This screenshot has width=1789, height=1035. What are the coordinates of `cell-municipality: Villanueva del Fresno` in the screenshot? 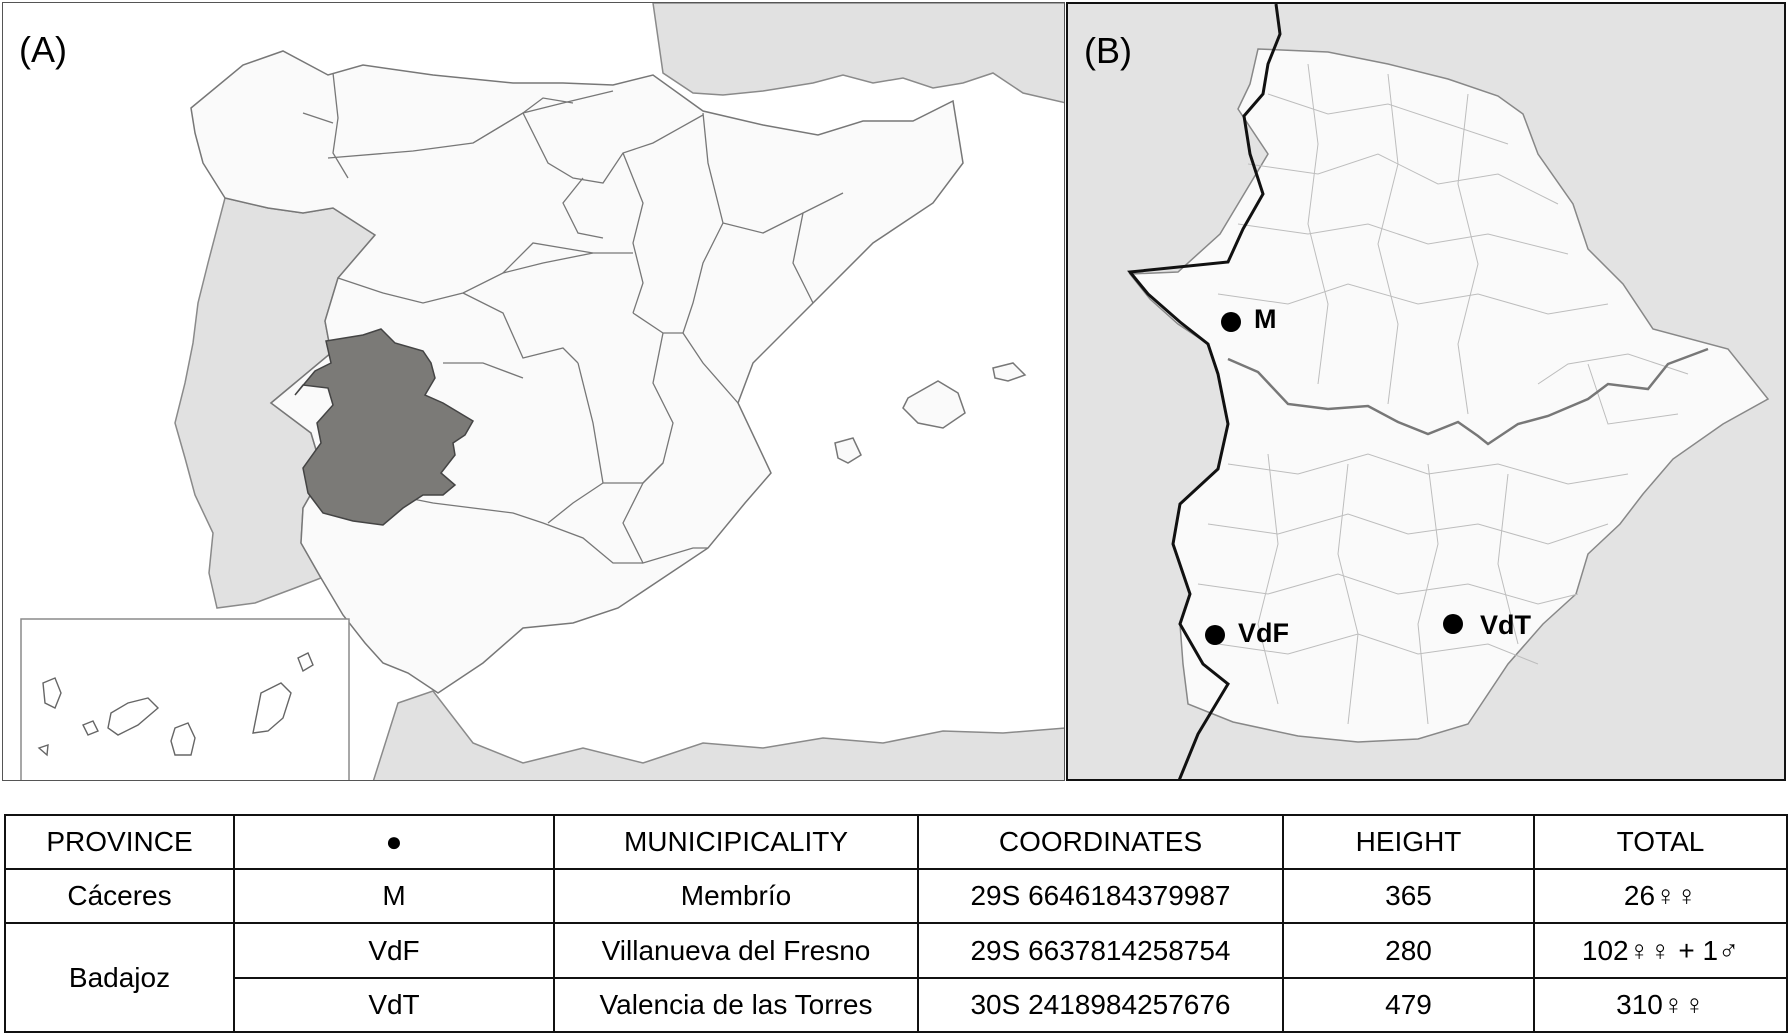 It's located at (736, 950).